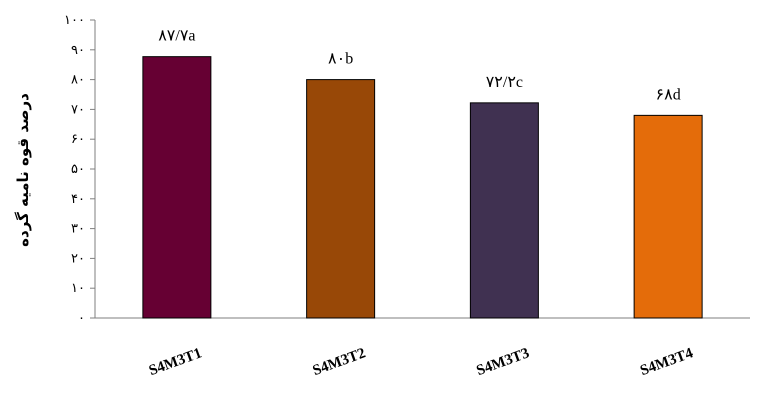 The height and width of the screenshot is (394, 766). I want to click on y-tick-label: ۴۰, so click(78, 199).